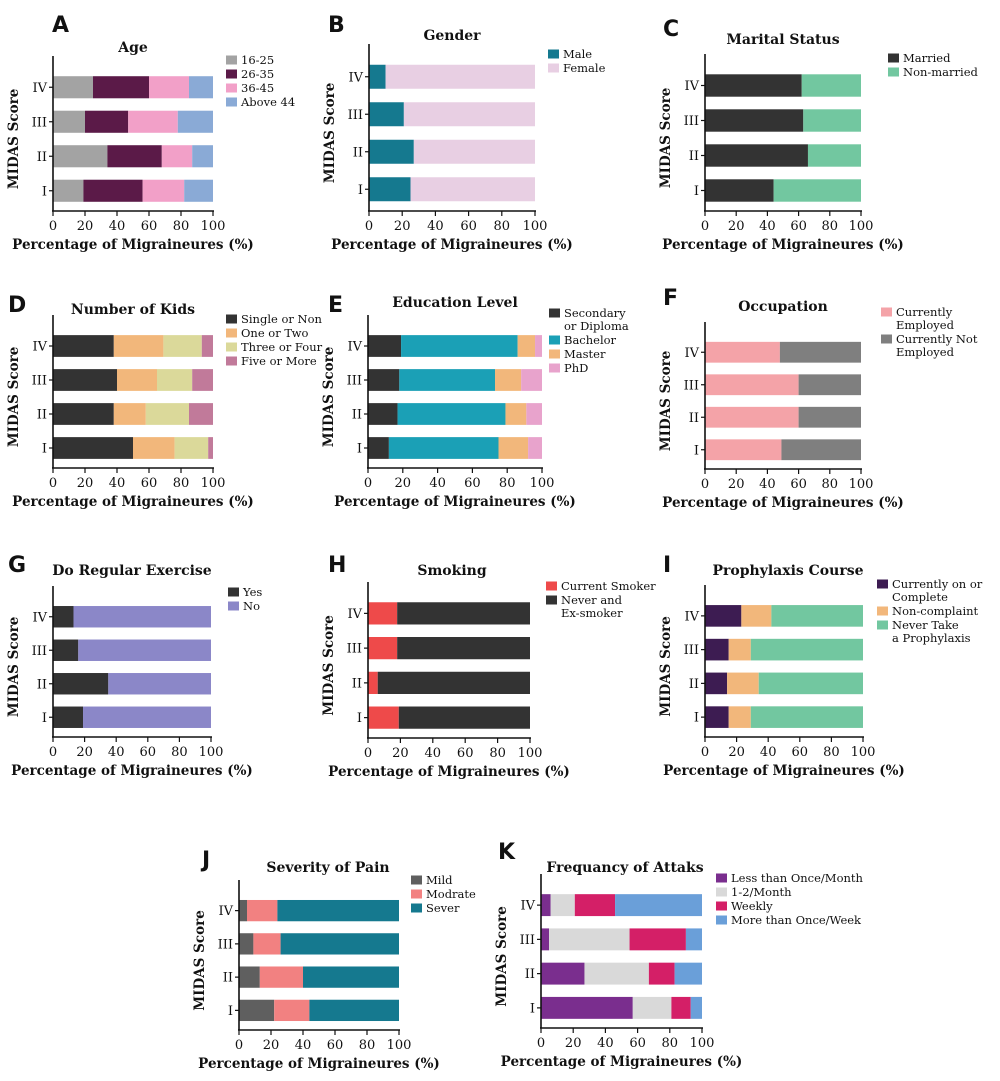 This screenshot has width=1000, height=1081. Describe the element at coordinates (175, 380) in the screenshot. I see `panel-d-bar-iii-three-or-four` at that location.